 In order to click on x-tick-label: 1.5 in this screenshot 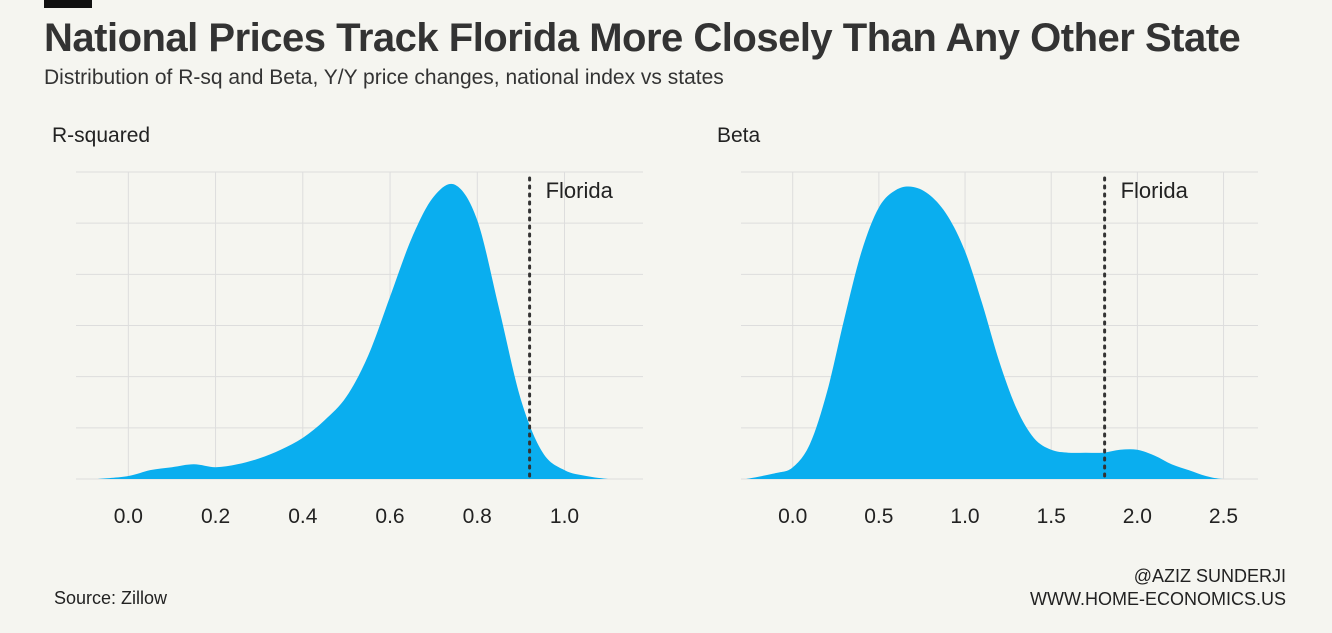, I will do `click(1051, 516)`.